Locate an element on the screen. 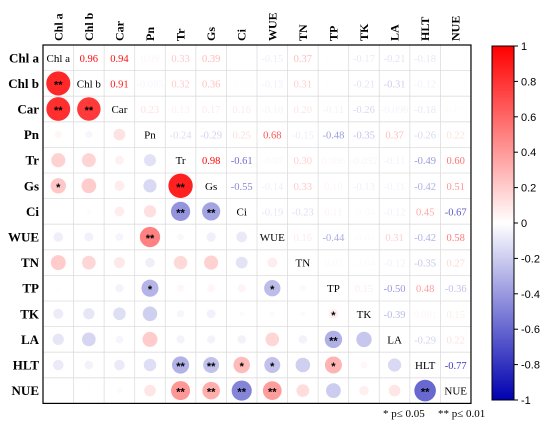  correlation-value: 0.37 is located at coordinates (394, 136).